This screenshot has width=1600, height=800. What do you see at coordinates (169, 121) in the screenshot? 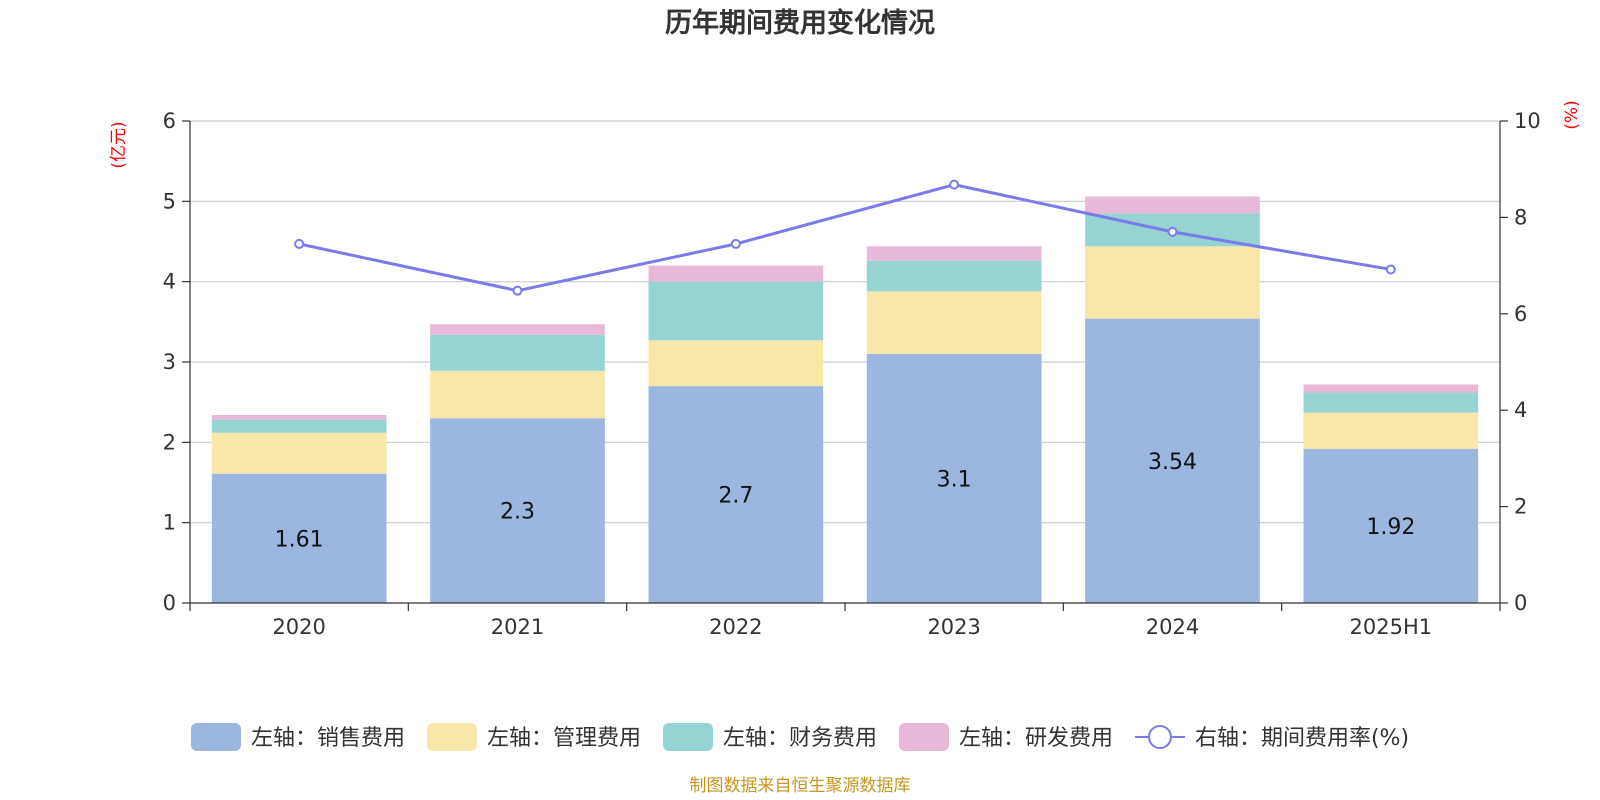
I see `left-tick-label: 6` at bounding box center [169, 121].